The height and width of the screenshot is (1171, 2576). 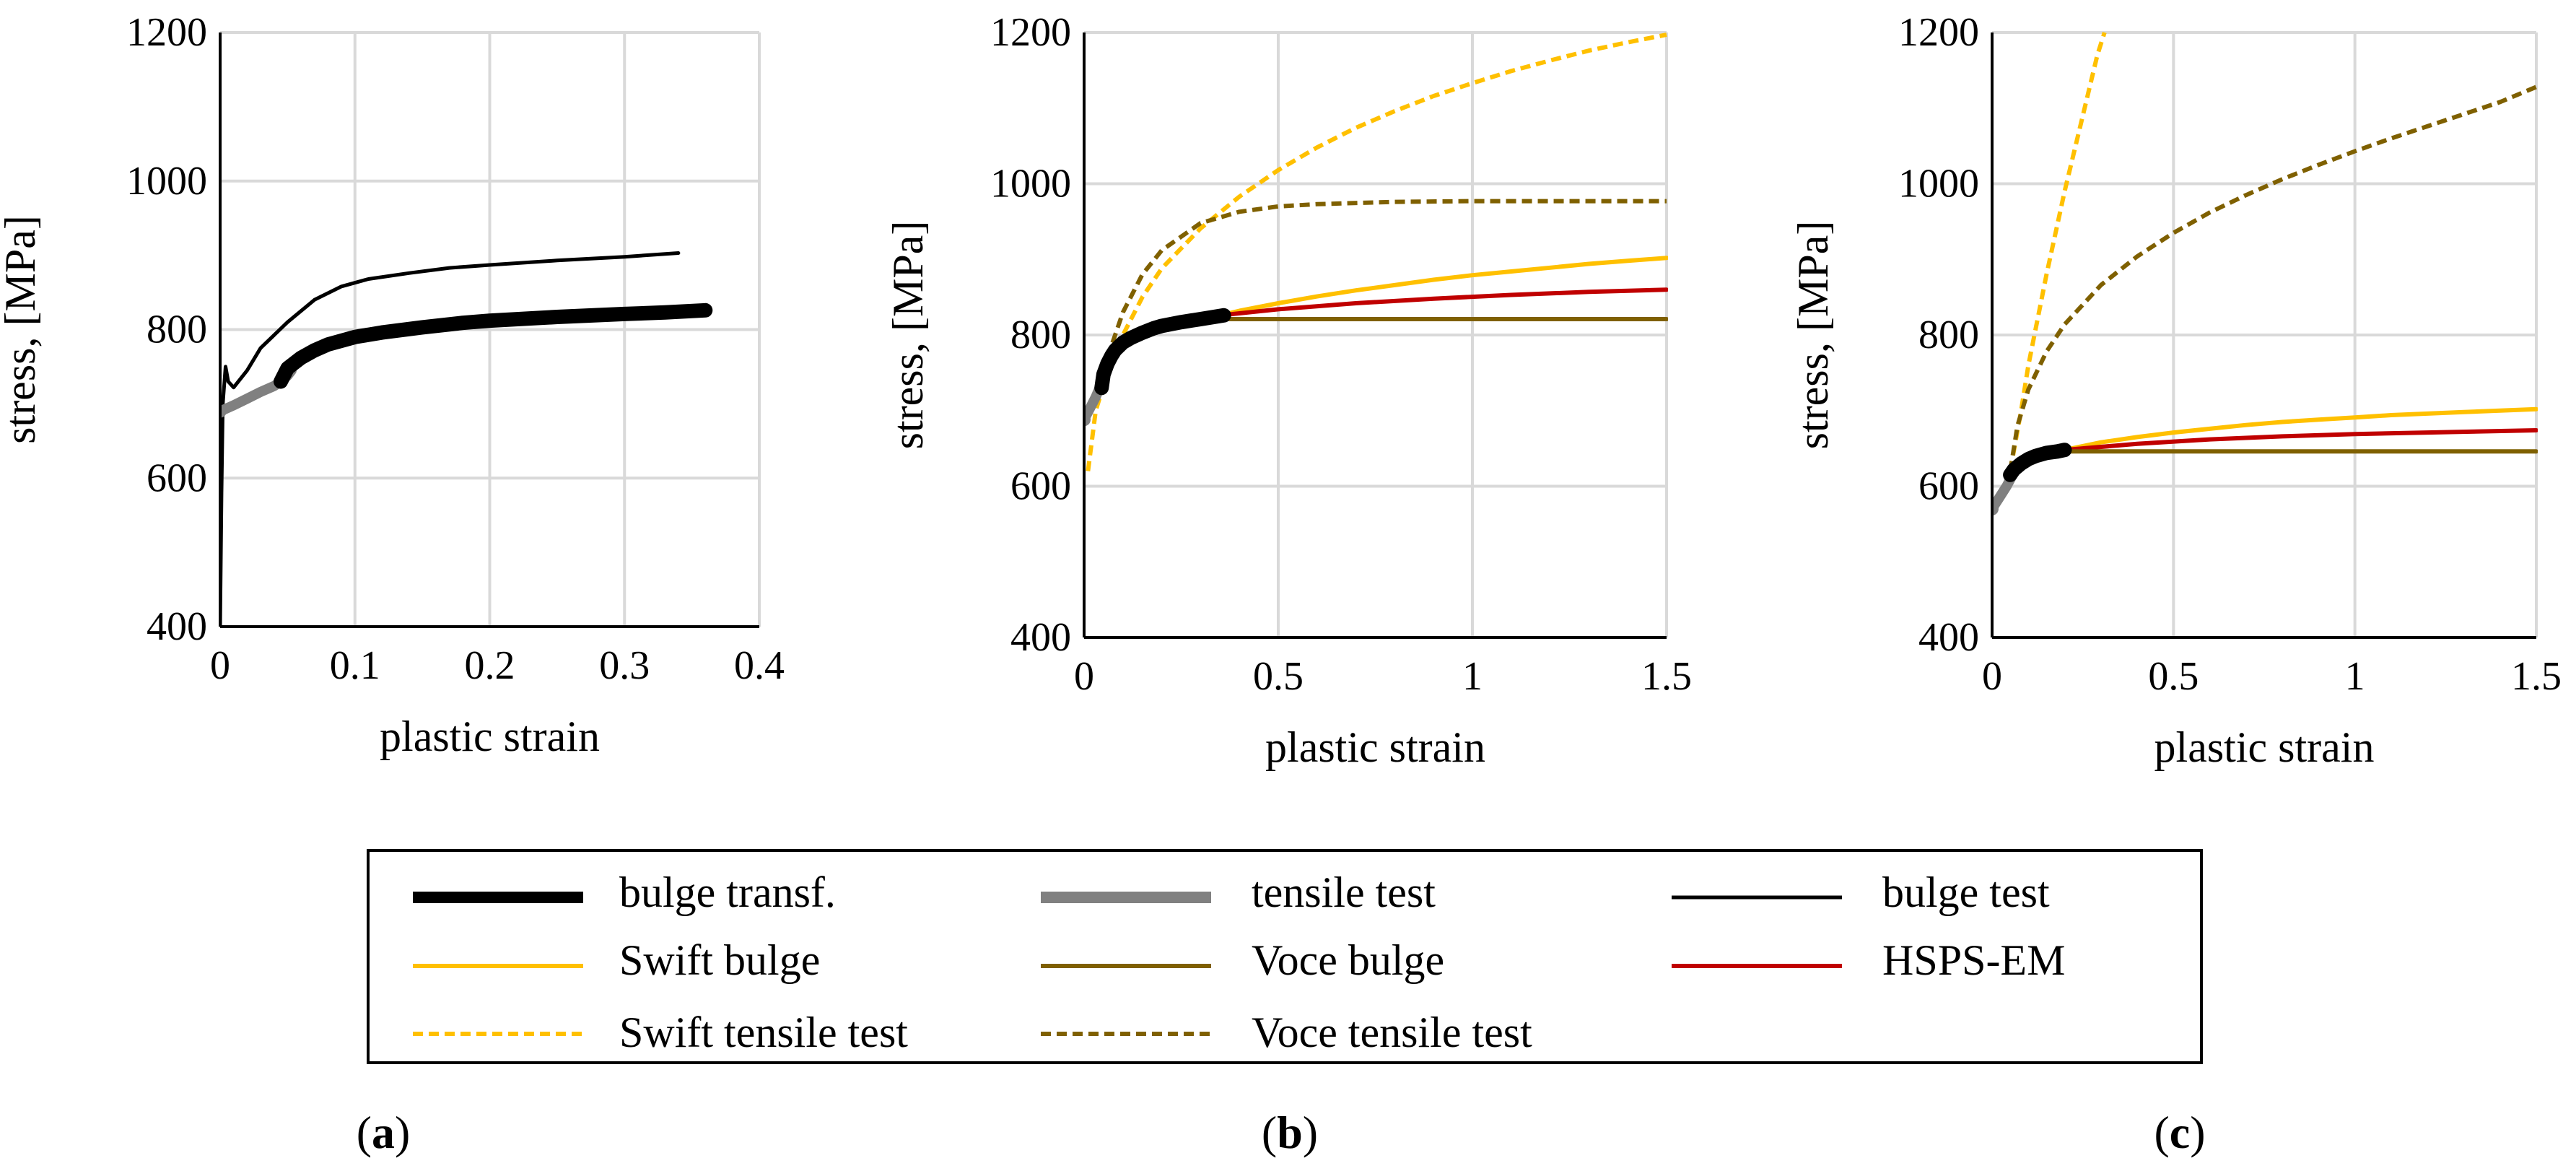 I want to click on legend-label-swift-tensile: Swift tensile test, so click(x=763, y=1032).